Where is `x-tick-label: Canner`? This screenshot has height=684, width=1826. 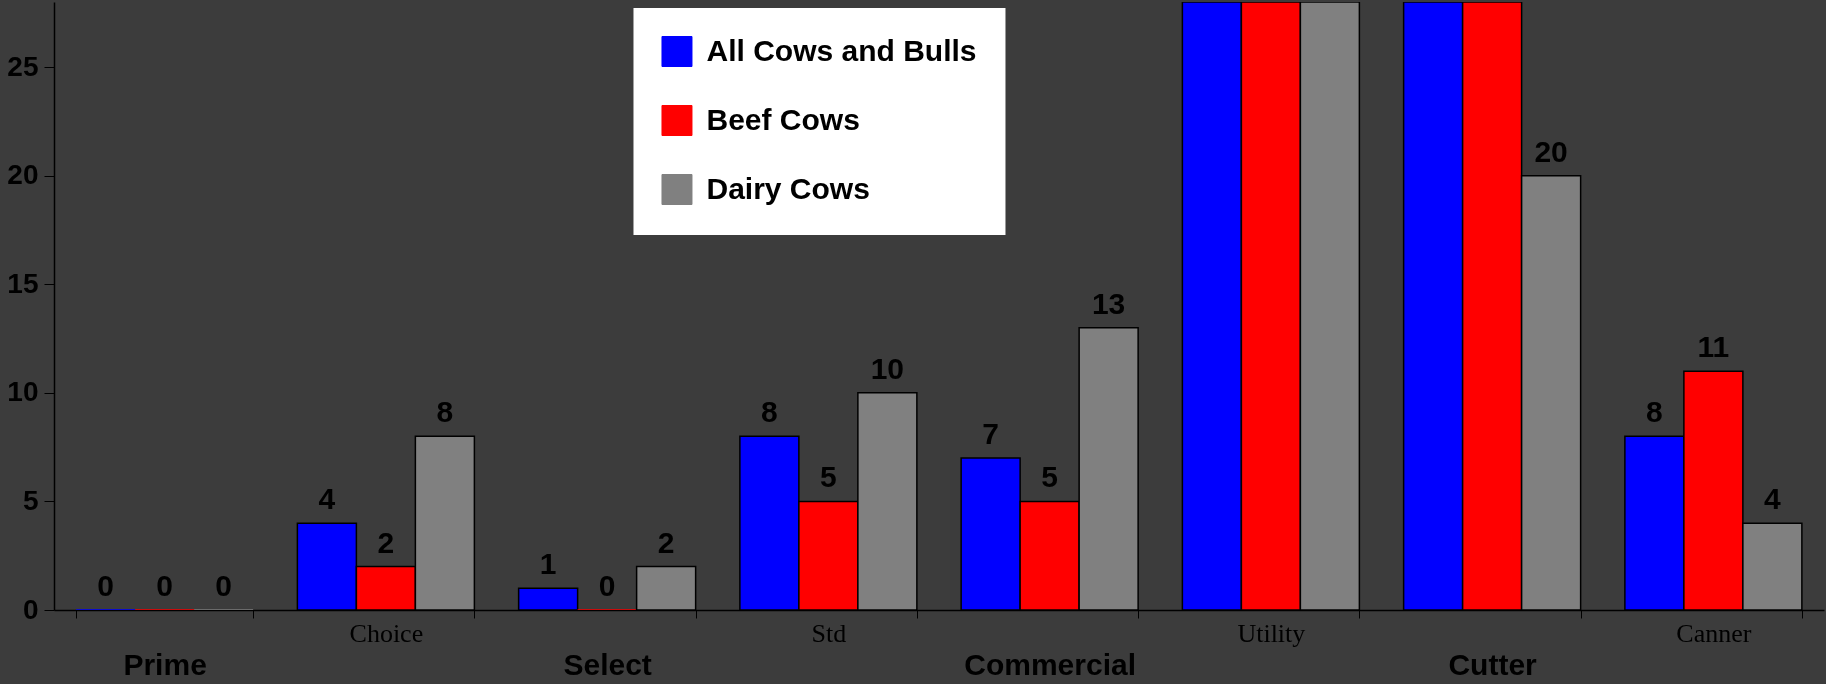 x-tick-label: Canner is located at coordinates (1714, 633).